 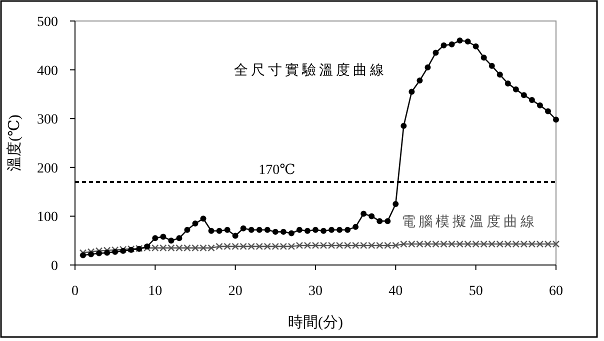 I want to click on x-tick-label: 20, so click(x=235, y=291).